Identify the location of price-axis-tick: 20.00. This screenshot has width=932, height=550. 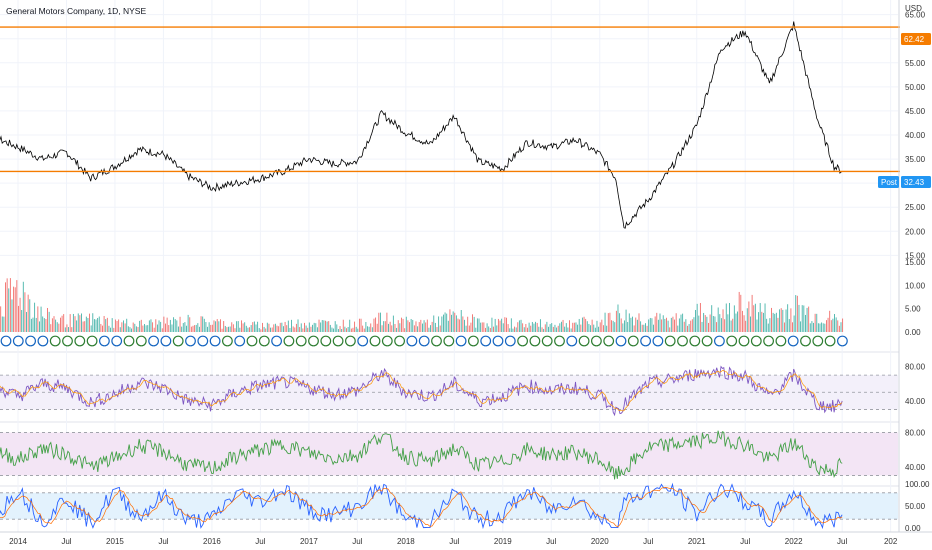
(915, 231).